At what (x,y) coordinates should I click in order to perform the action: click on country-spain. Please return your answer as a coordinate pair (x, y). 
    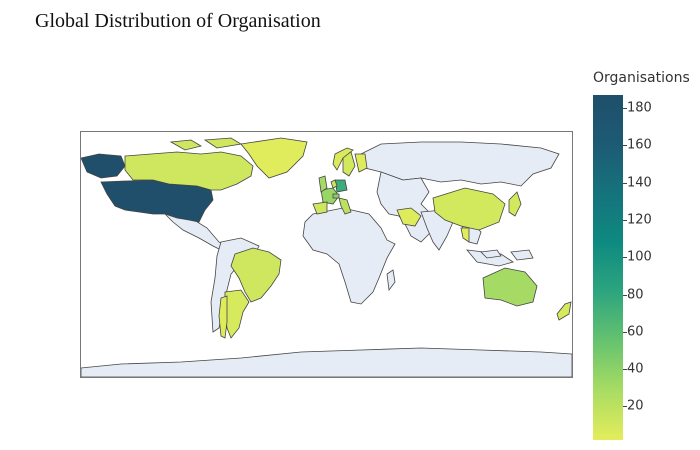
    Looking at the image, I should click on (320, 208).